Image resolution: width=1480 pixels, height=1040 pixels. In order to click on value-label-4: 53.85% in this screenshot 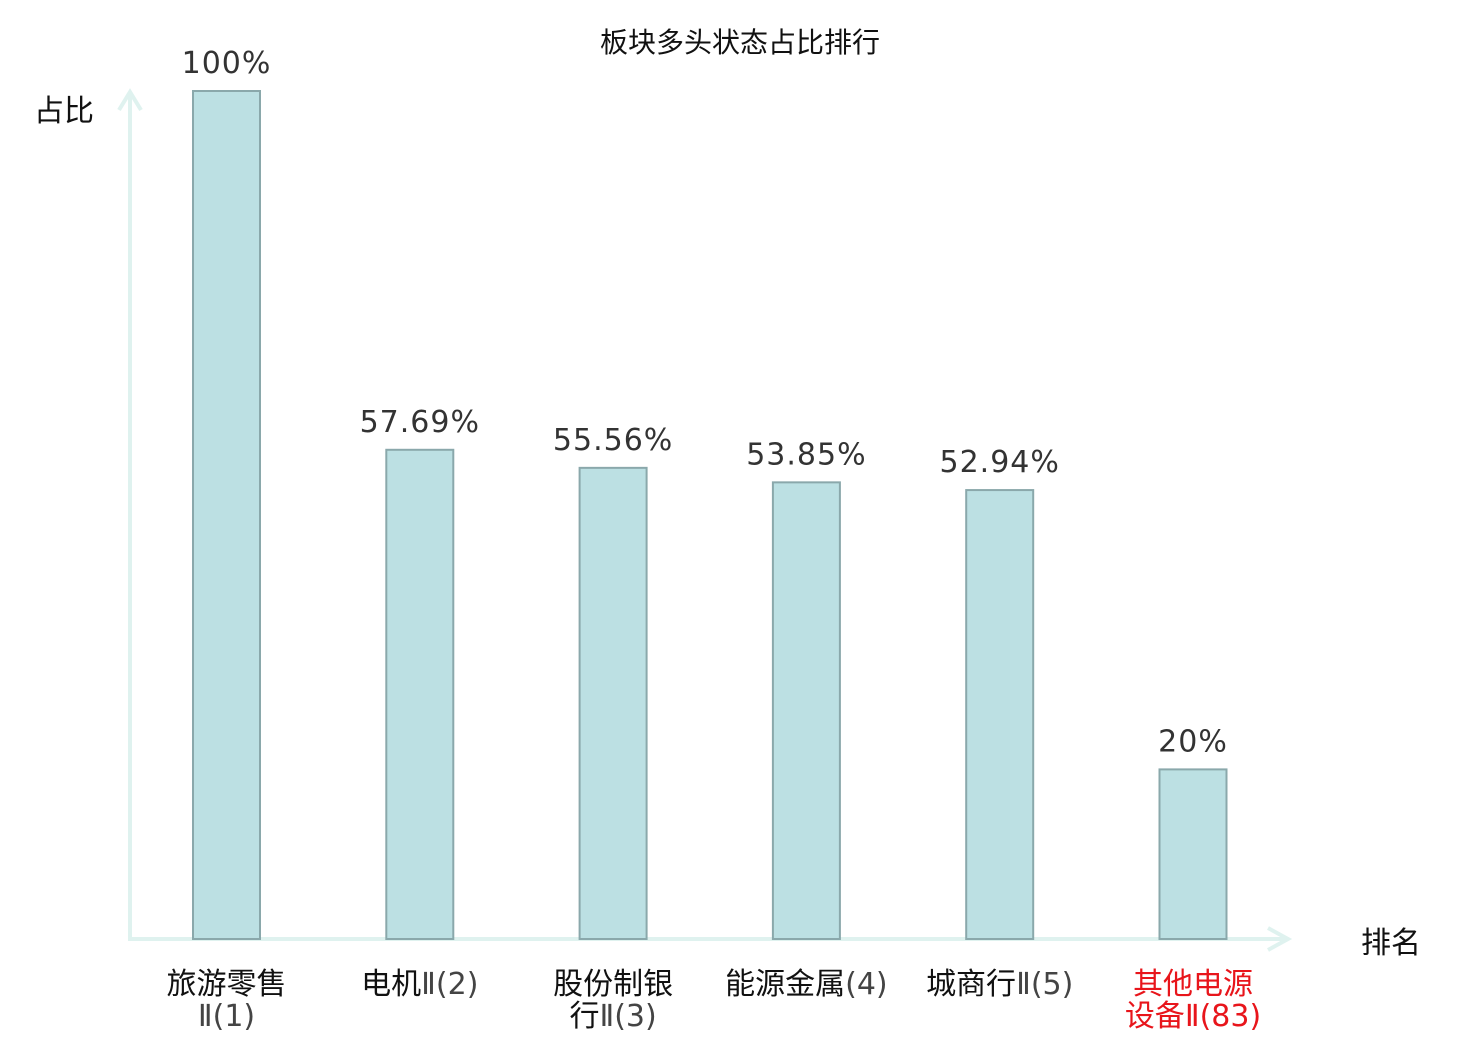, I will do `click(806, 454)`.